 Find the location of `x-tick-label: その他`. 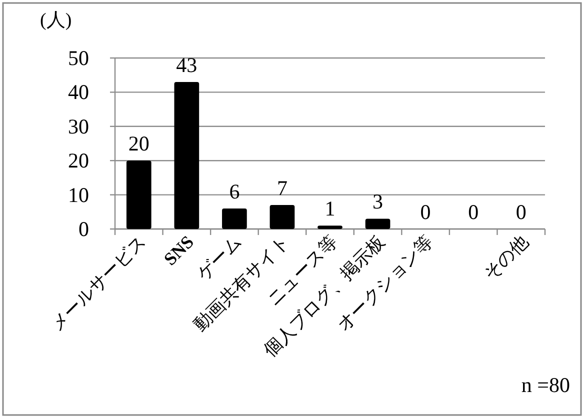

x-tick-label: その他 is located at coordinates (506, 258).